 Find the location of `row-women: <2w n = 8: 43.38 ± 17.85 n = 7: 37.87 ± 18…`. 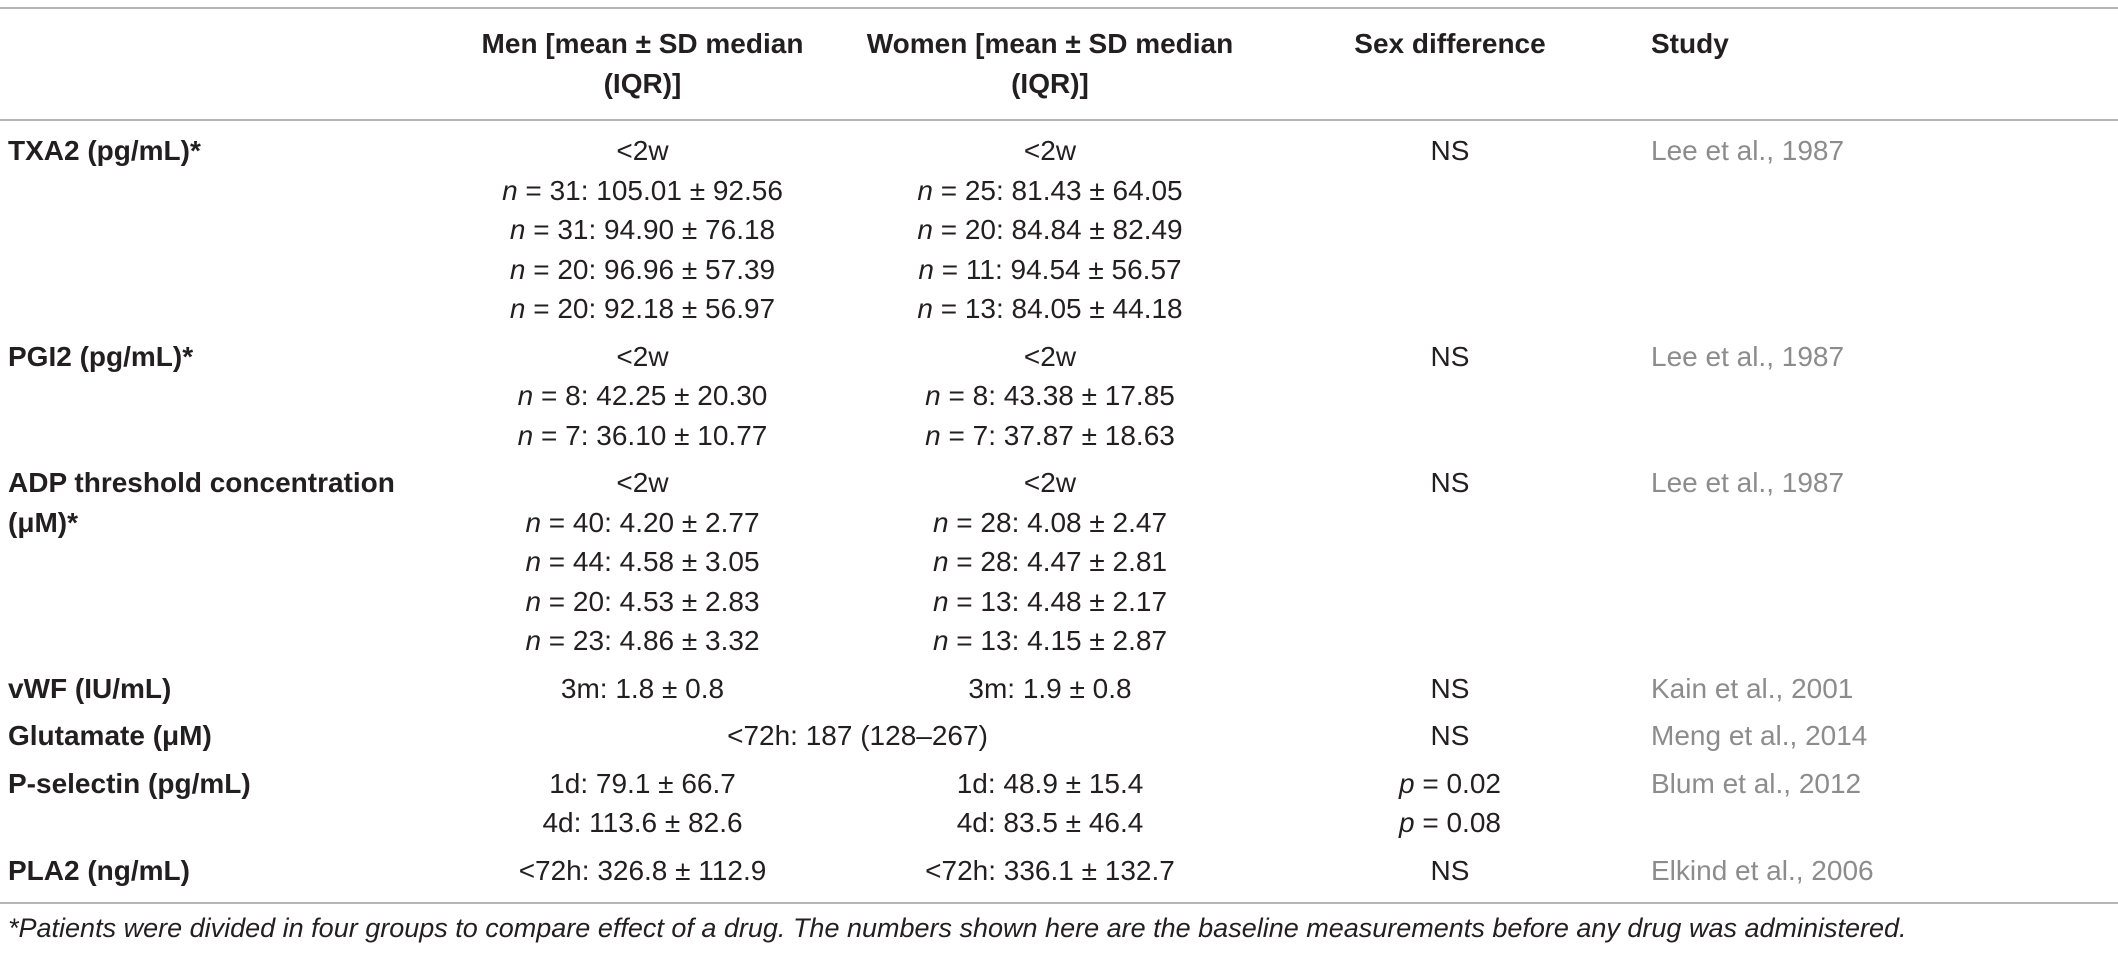

row-women: <2w n = 8: 43.38 ± 17.85 n = 7: 37.87 ± 18… is located at coordinates (1050, 396).